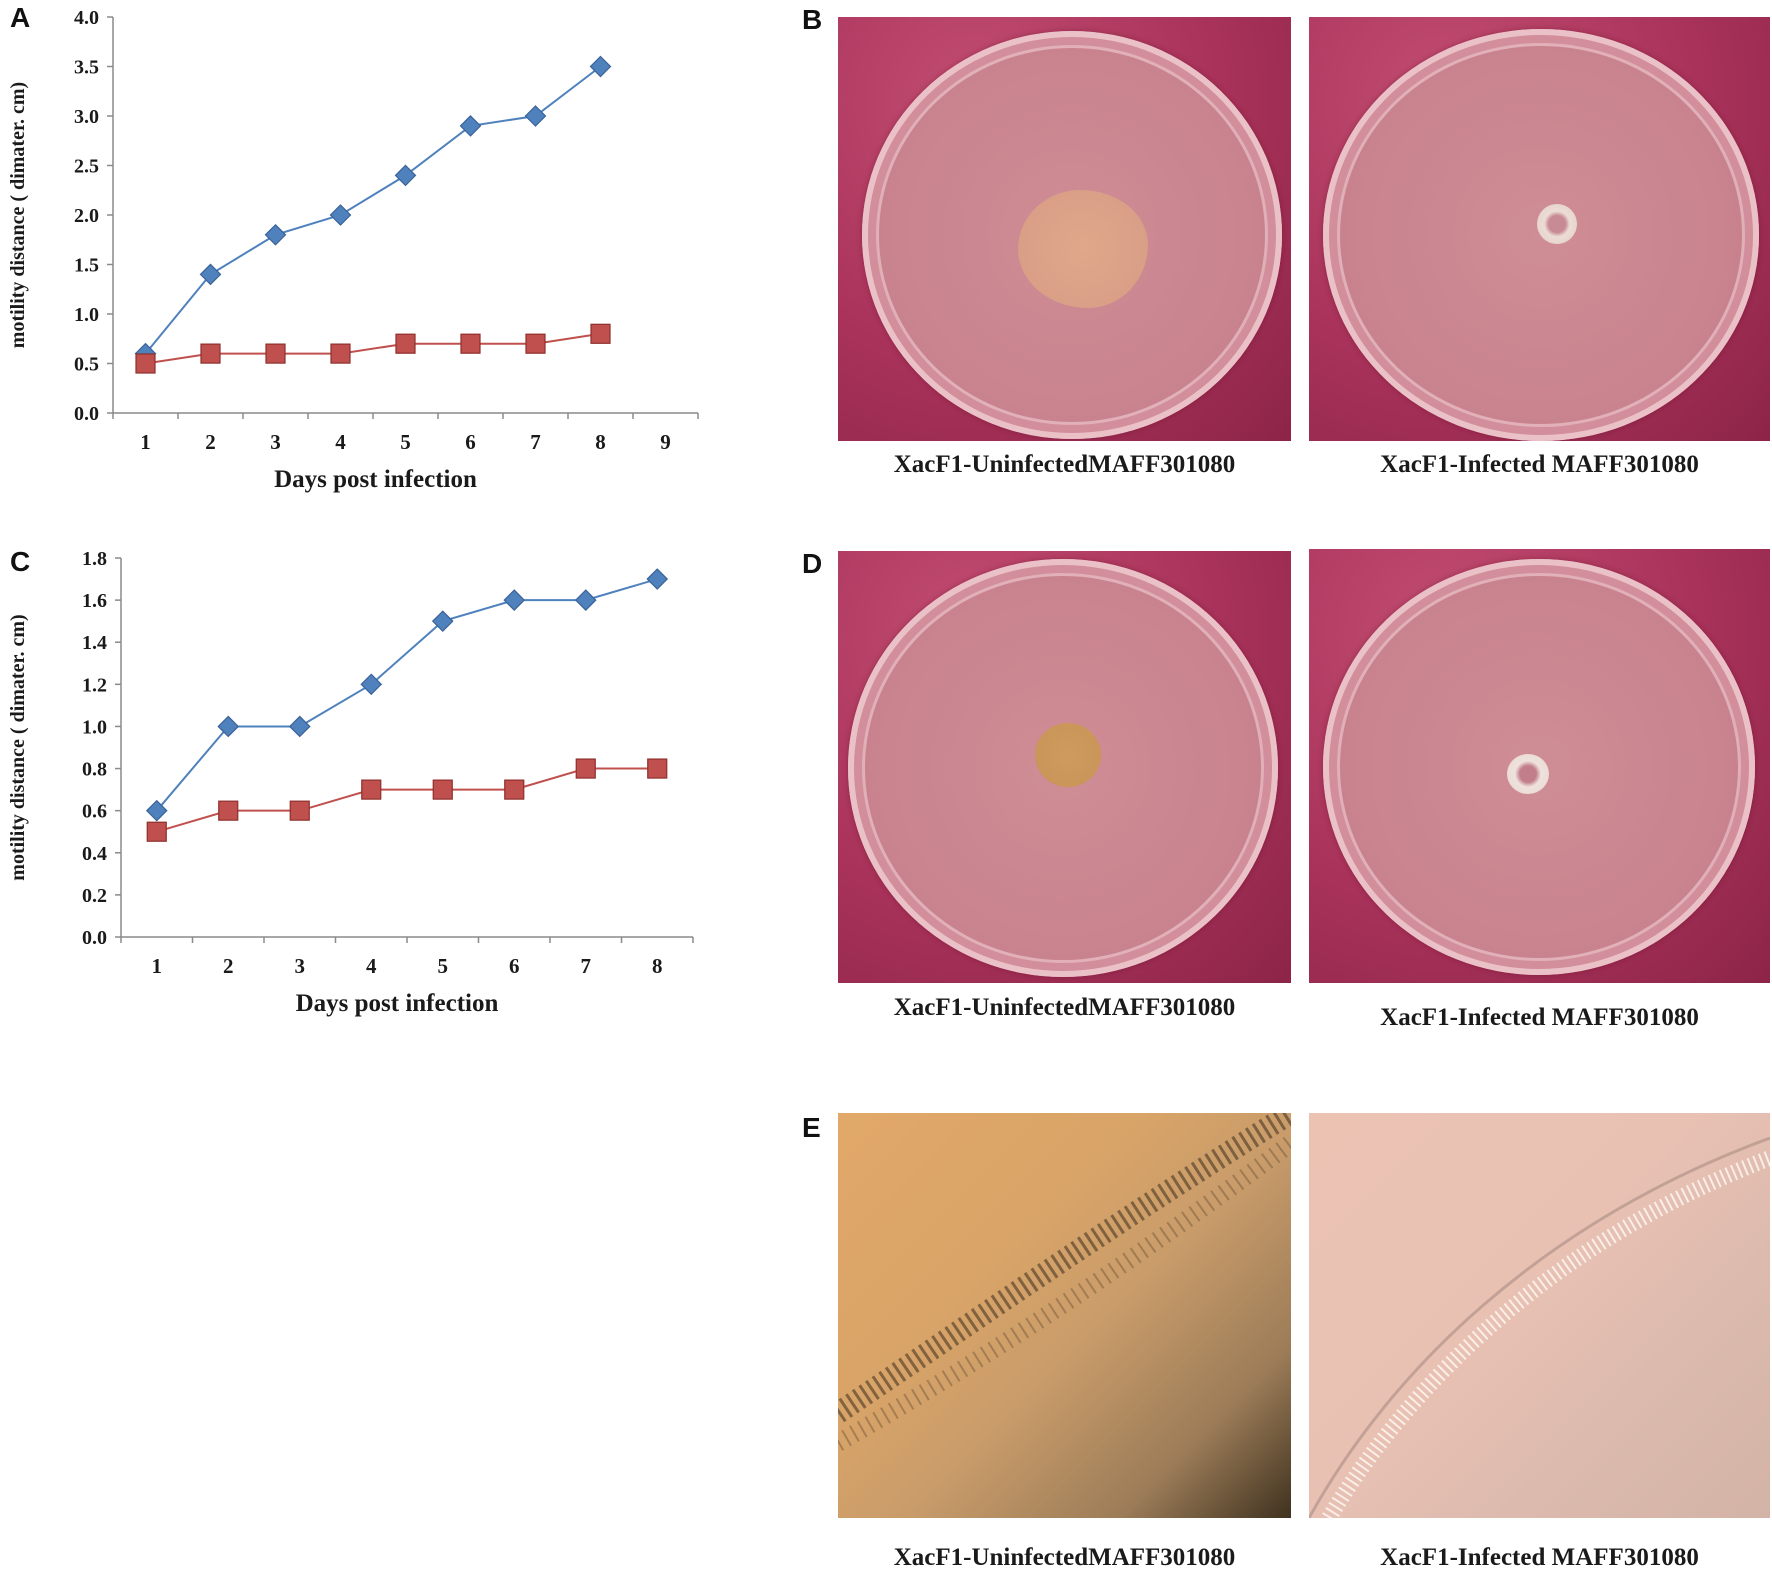  Describe the element at coordinates (86, 117) in the screenshot. I see `y-tick-label: 3.0` at that location.